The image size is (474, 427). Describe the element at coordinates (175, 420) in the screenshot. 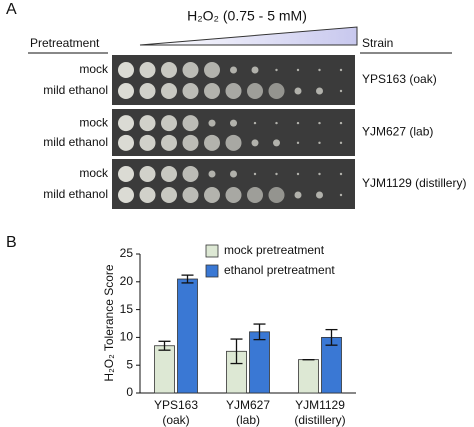

I see `x-tick-label: (oak)` at that location.